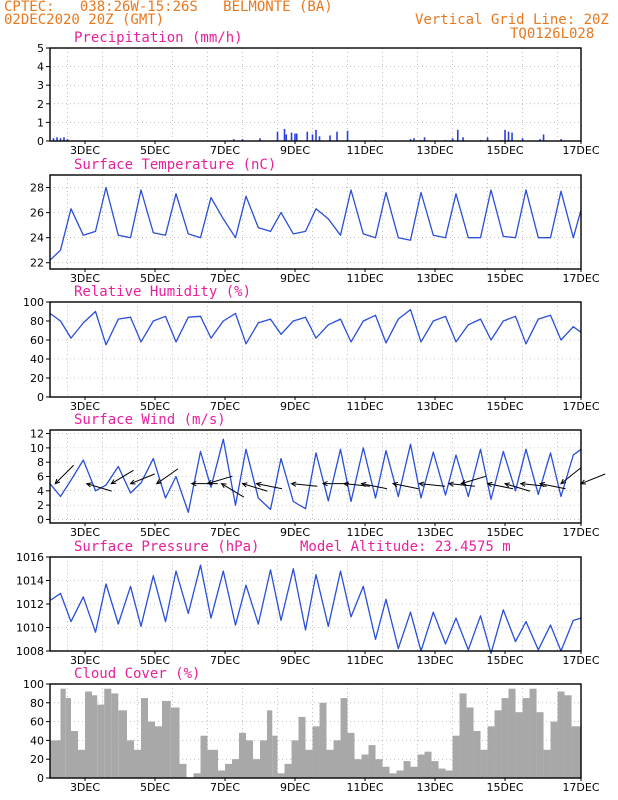 Image resolution: width=618 pixels, height=800 pixels. Describe the element at coordinates (166, 547) in the screenshot. I see `panel-title: Surface Pressure (hPa)` at that location.